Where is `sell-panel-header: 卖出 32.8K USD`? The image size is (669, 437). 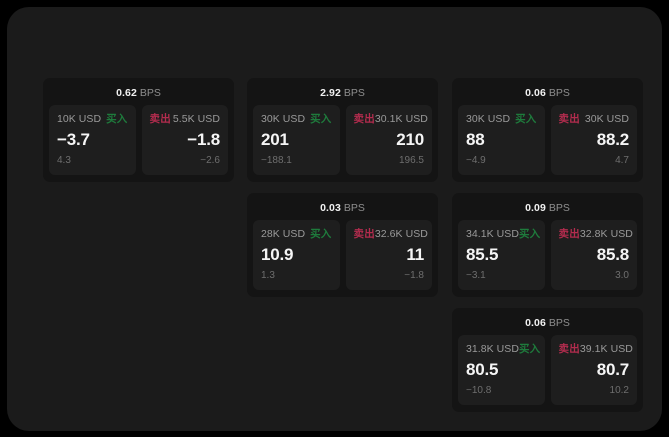
sell-panel-header: 卖出 32.8K USD is located at coordinates (595, 234).